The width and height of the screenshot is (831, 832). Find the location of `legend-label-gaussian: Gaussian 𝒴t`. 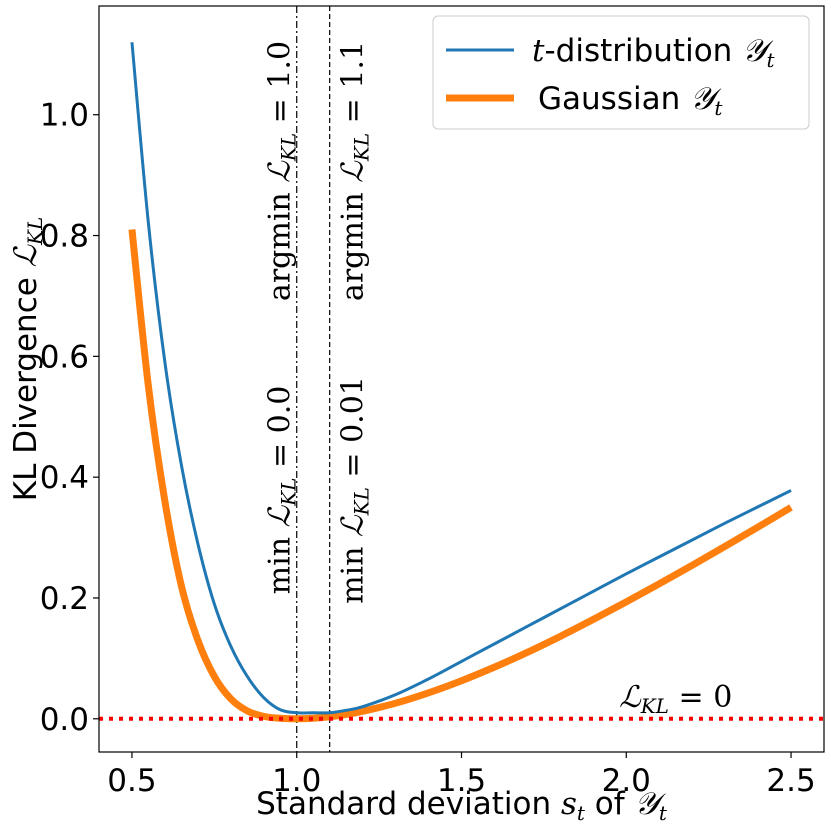

legend-label-gaussian: Gaussian 𝒴t is located at coordinates (630, 100).